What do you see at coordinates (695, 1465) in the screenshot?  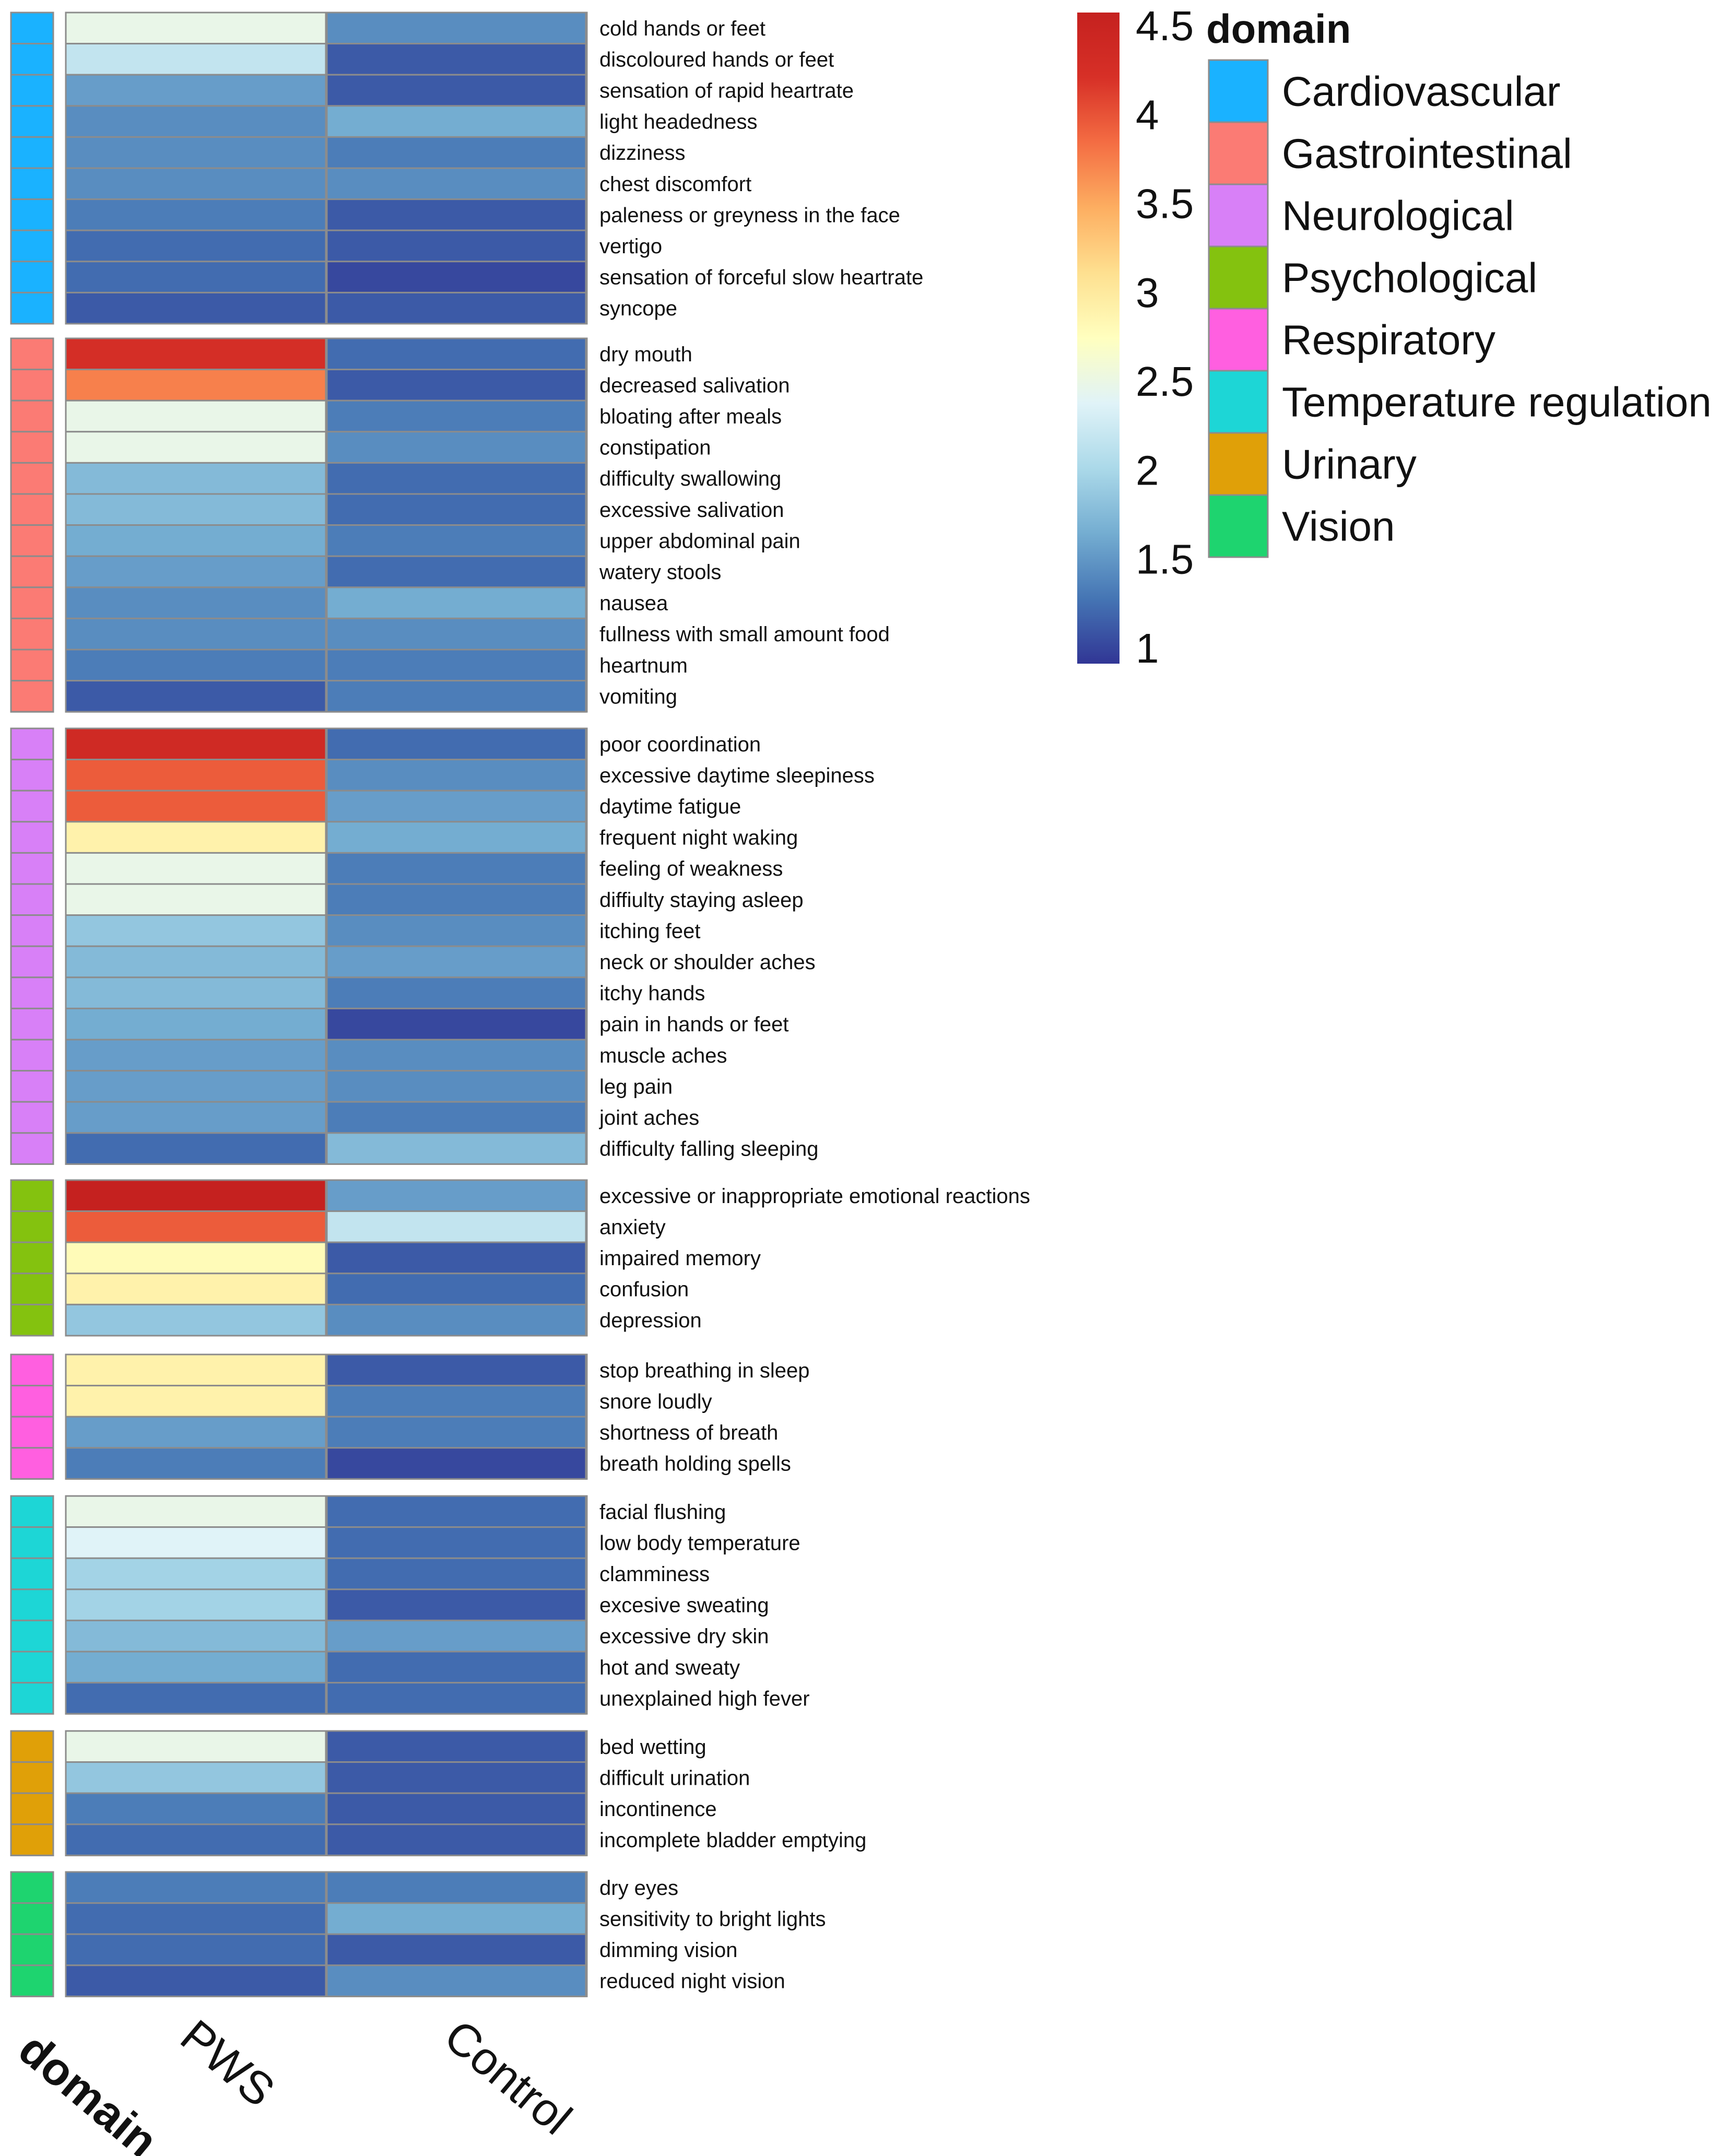 I see `row-label: breath holding spells` at bounding box center [695, 1465].